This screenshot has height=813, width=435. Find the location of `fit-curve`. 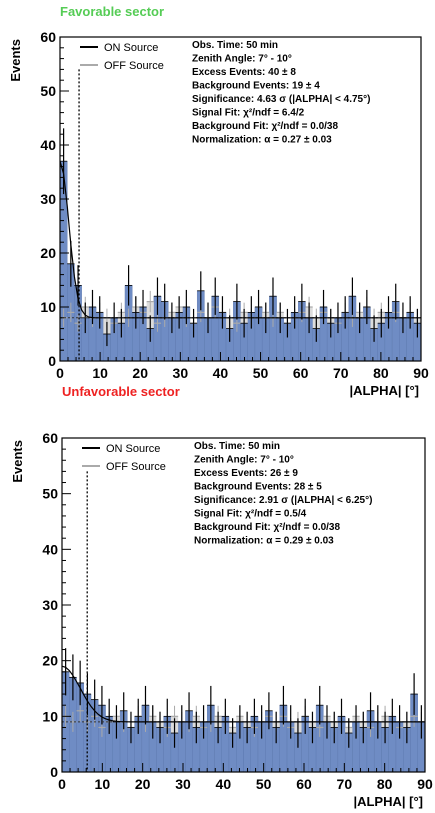

fit-curve is located at coordinates (243, 694).